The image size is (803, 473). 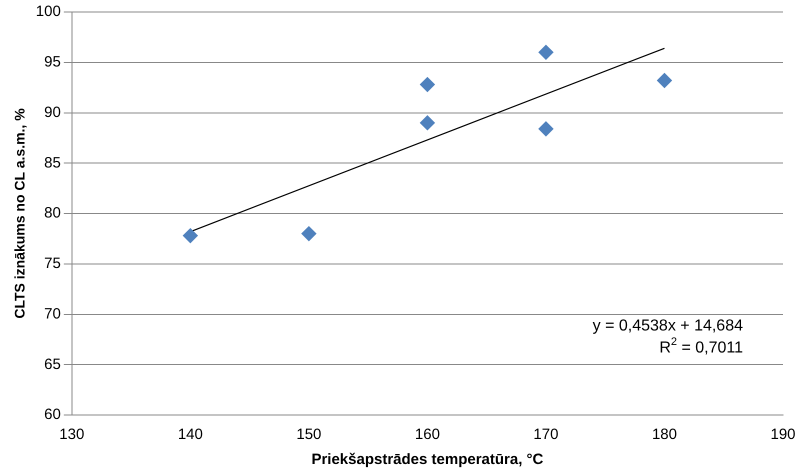 I want to click on y-tick-label: 75, so click(x=52, y=263).